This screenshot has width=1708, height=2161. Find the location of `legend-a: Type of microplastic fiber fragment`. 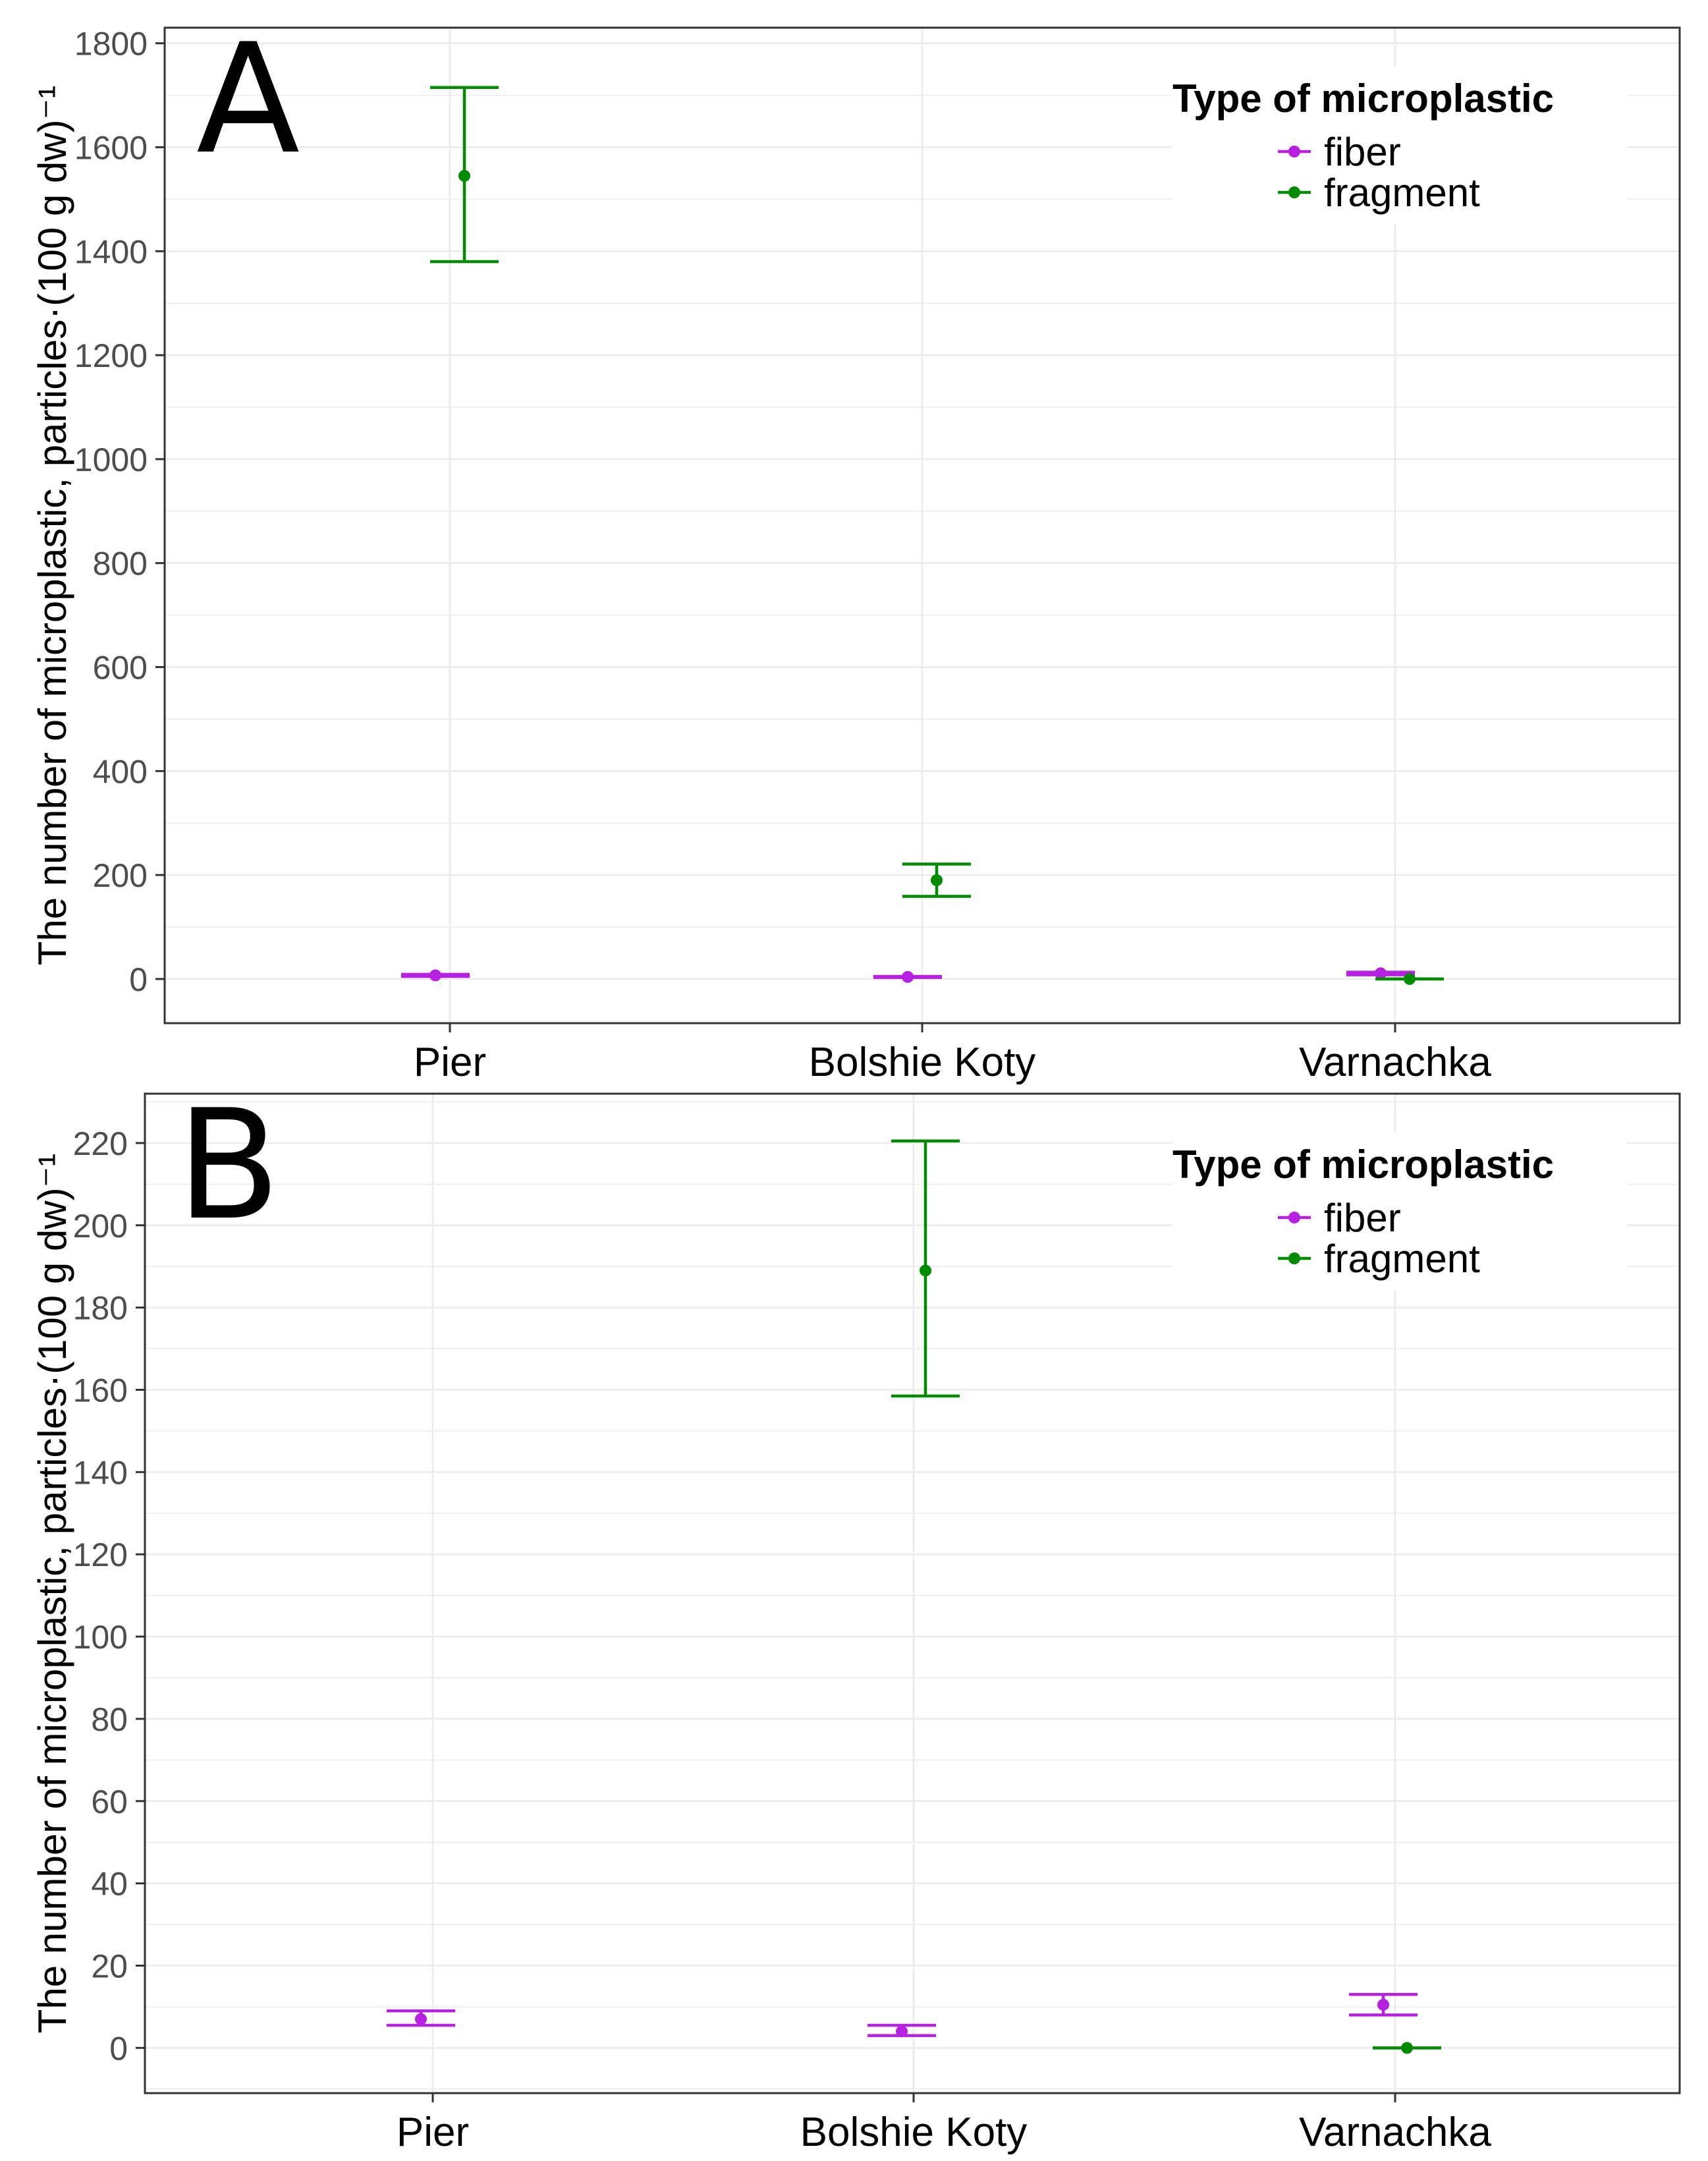

legend-a: Type of microplastic fiber fragment is located at coordinates (1399, 145).